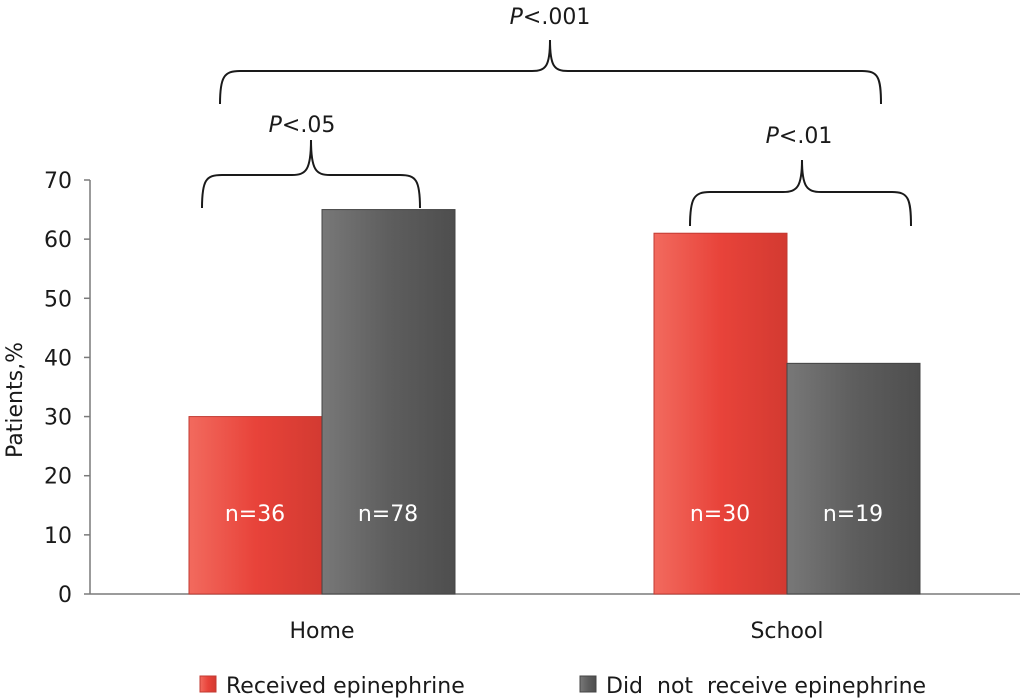  I want to click on p-value-overall: P<.001, so click(550, 17).